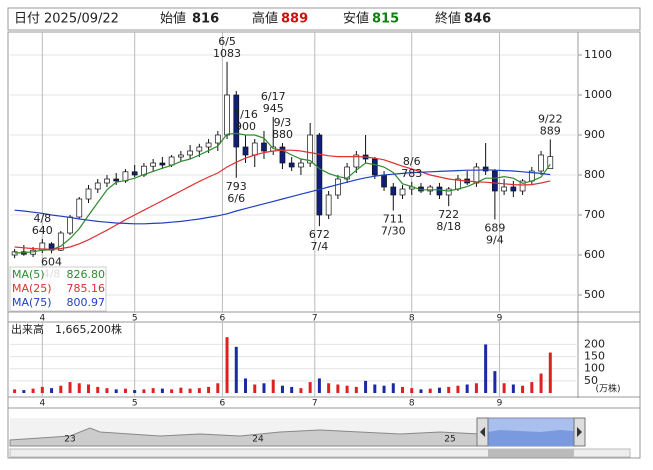  I want to click on annotation-date: 6/17, so click(273, 96).